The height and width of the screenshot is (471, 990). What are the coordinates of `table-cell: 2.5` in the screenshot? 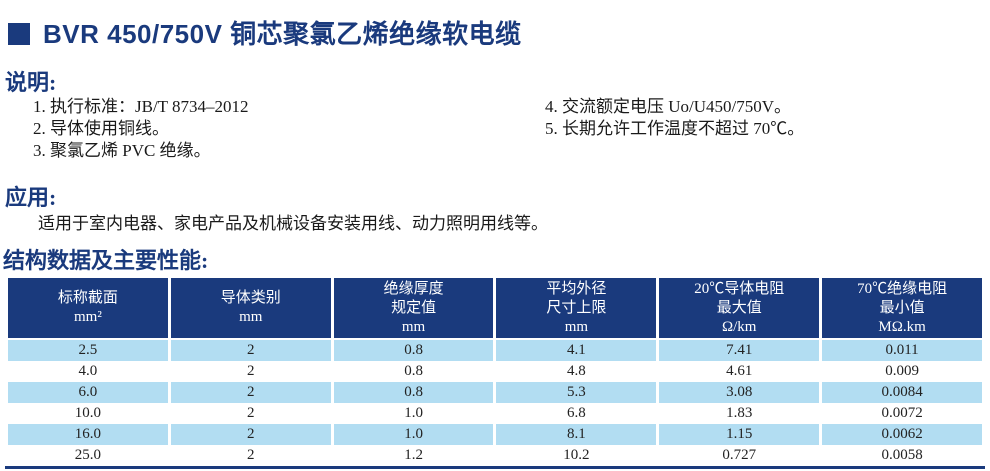 It's located at (88, 350).